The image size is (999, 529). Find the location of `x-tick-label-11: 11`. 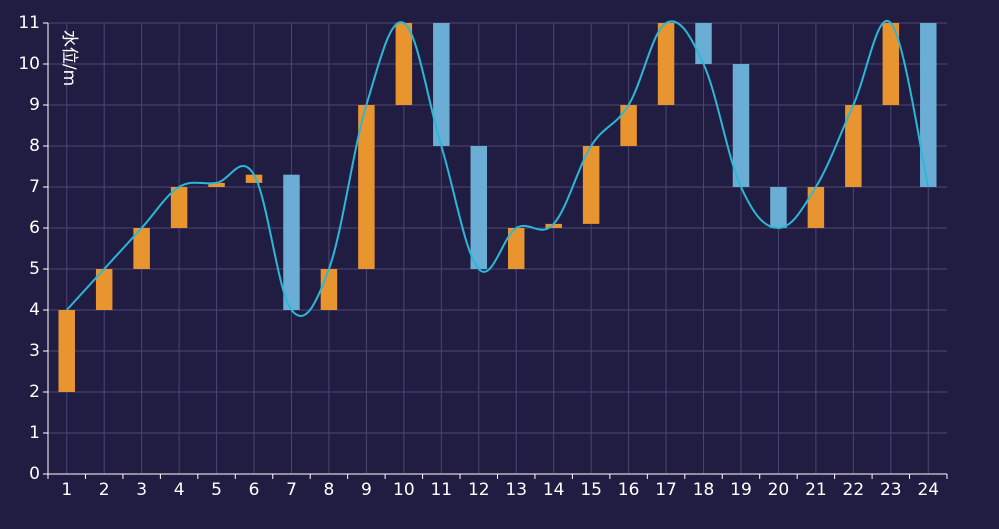

x-tick-label-11: 11 is located at coordinates (441, 490).